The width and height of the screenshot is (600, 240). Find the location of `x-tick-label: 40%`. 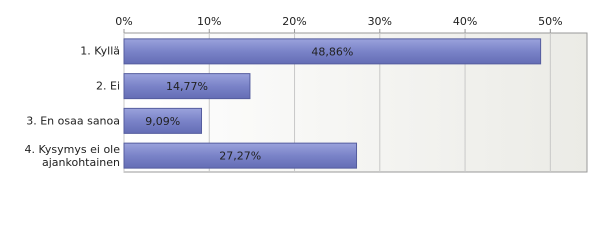

x-tick-label: 40% is located at coordinates (465, 21).